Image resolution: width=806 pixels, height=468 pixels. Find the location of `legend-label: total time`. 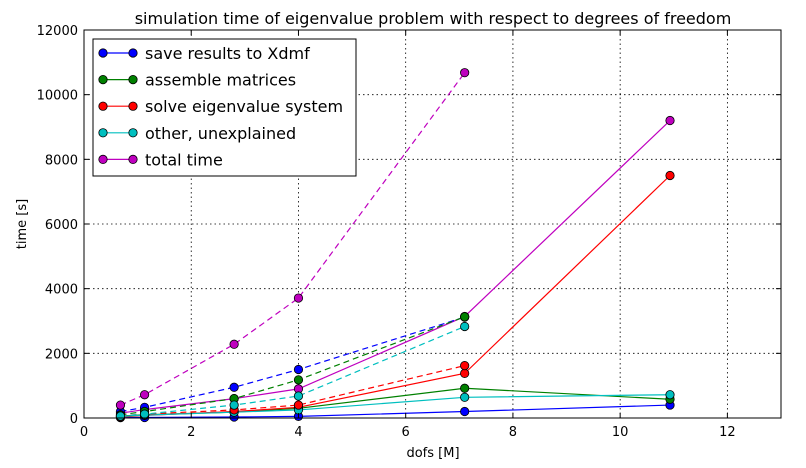

legend-label: total time is located at coordinates (184, 159).